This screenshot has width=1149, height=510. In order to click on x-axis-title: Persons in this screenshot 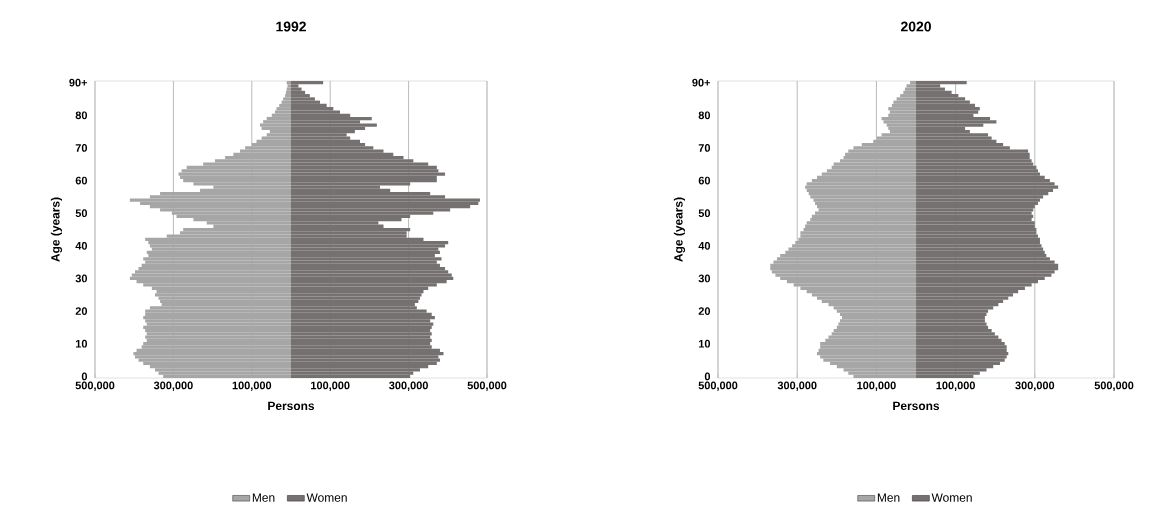, I will do `click(291, 406)`.